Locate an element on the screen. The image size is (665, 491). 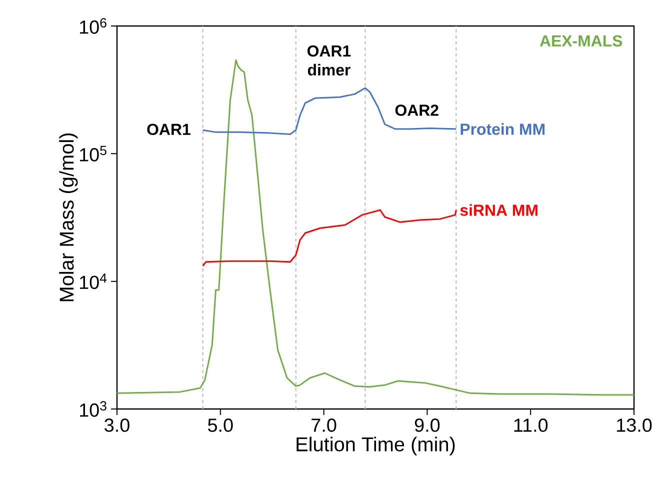
text: AEX-MALS is located at coordinates (581, 41).